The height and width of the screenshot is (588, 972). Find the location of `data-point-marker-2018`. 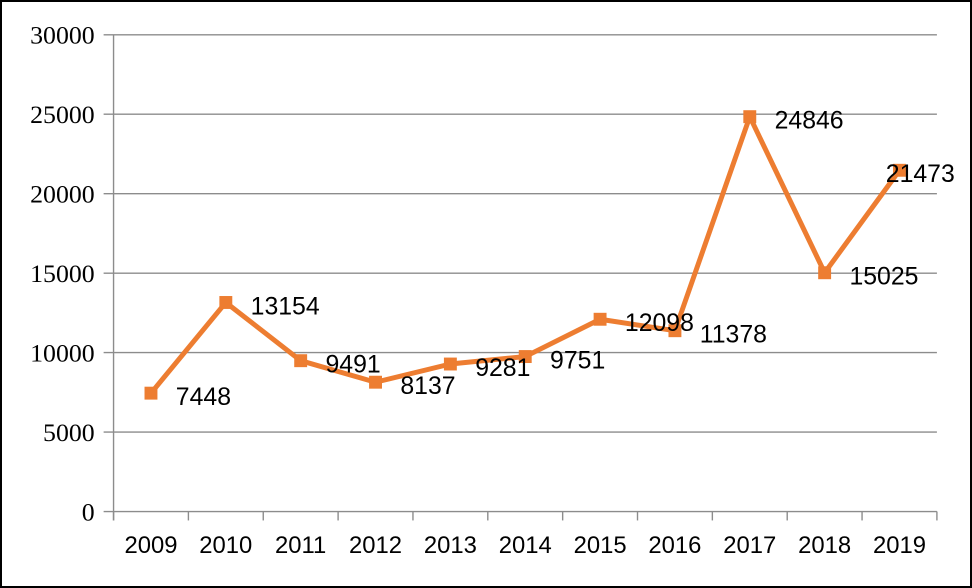

data-point-marker-2018 is located at coordinates (825, 273).